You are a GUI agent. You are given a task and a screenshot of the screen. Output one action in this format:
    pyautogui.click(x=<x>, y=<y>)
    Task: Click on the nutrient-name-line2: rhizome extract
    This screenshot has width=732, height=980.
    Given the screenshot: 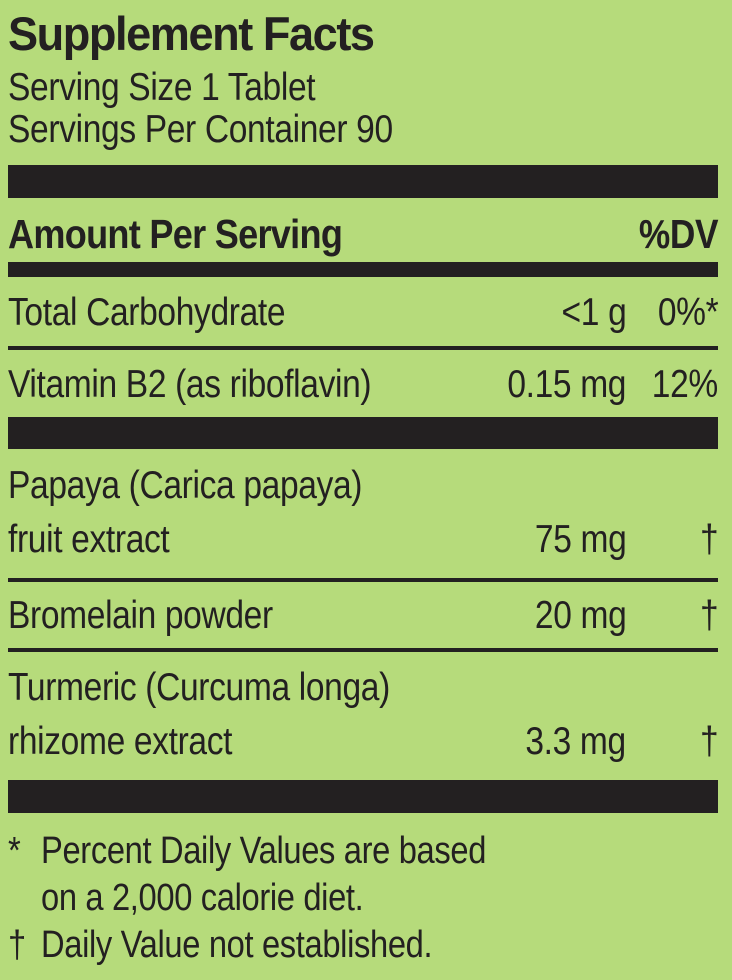 What is the action you would take?
    pyautogui.click(x=120, y=741)
    